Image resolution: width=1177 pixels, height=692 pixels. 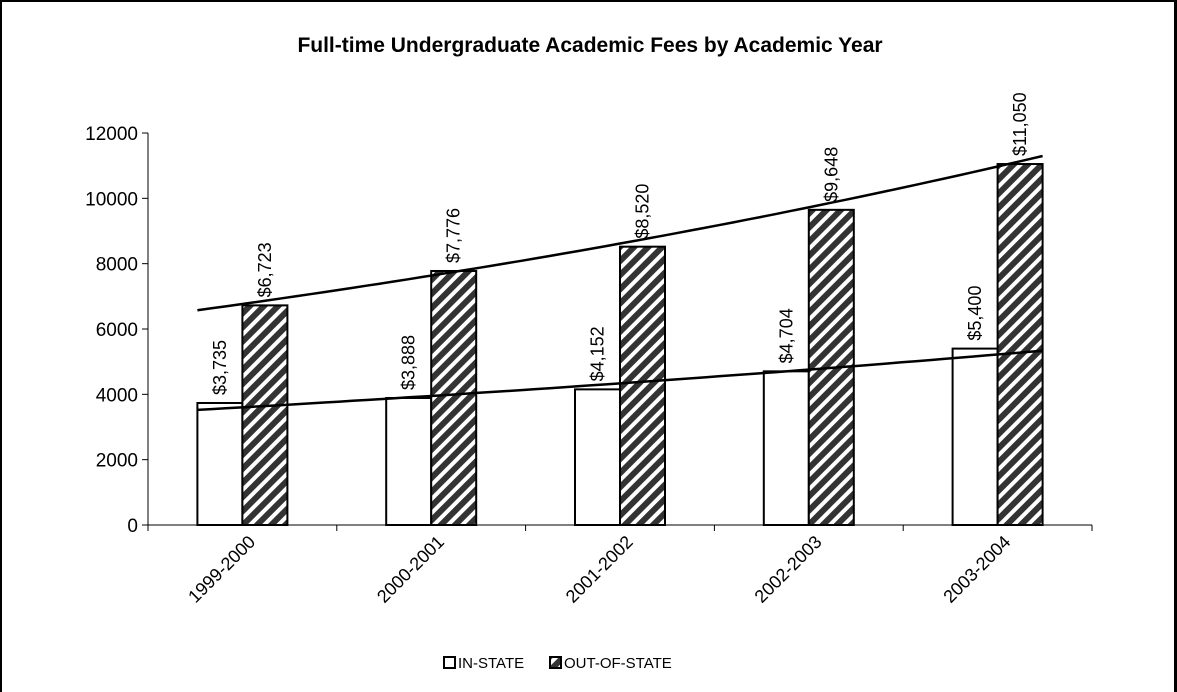 What do you see at coordinates (117, 330) in the screenshot?
I see `y-tick-label: 6000` at bounding box center [117, 330].